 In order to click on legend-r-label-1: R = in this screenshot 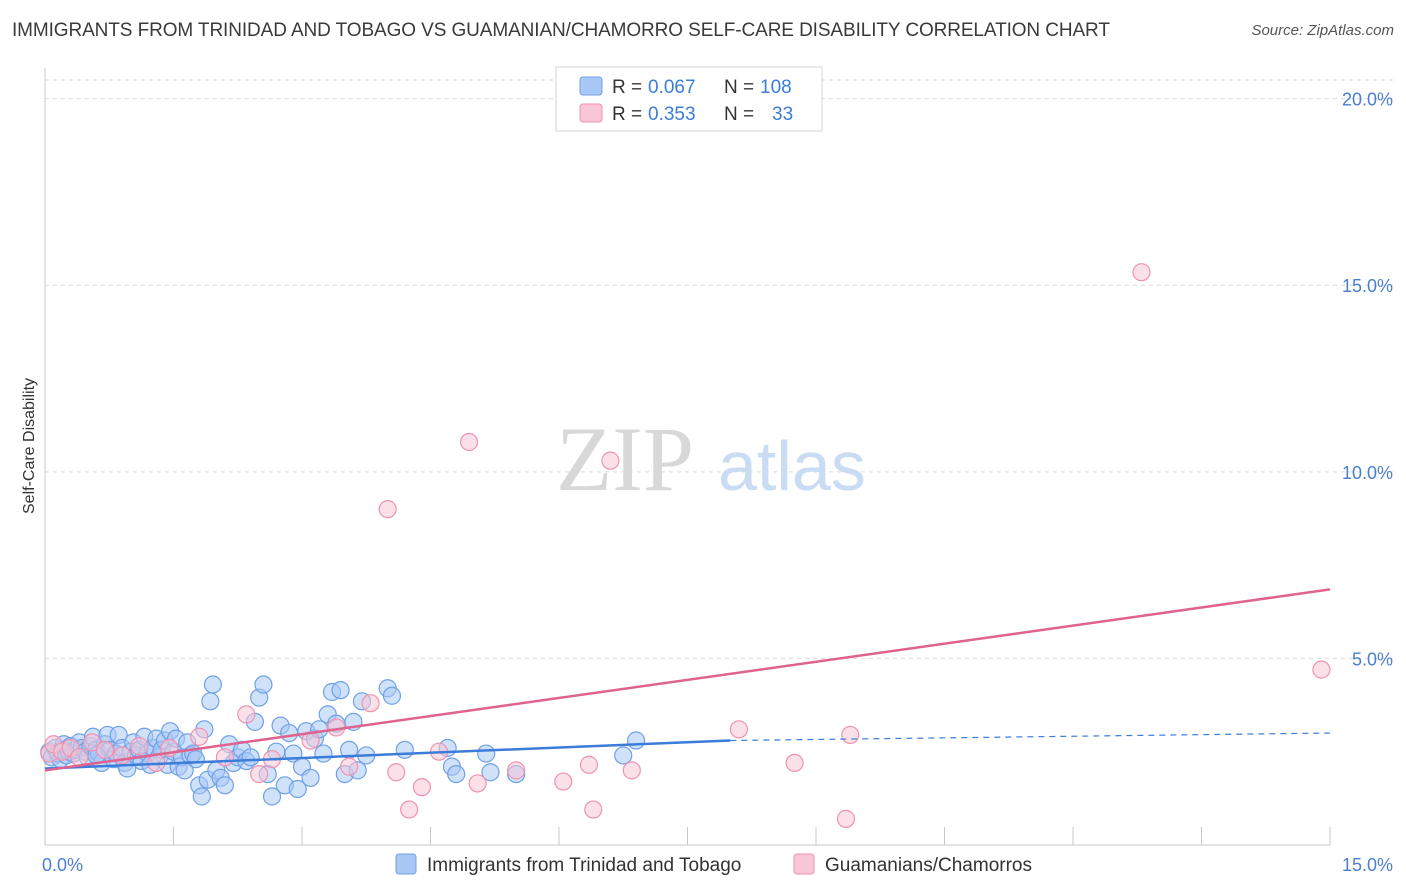, I will do `click(627, 87)`.